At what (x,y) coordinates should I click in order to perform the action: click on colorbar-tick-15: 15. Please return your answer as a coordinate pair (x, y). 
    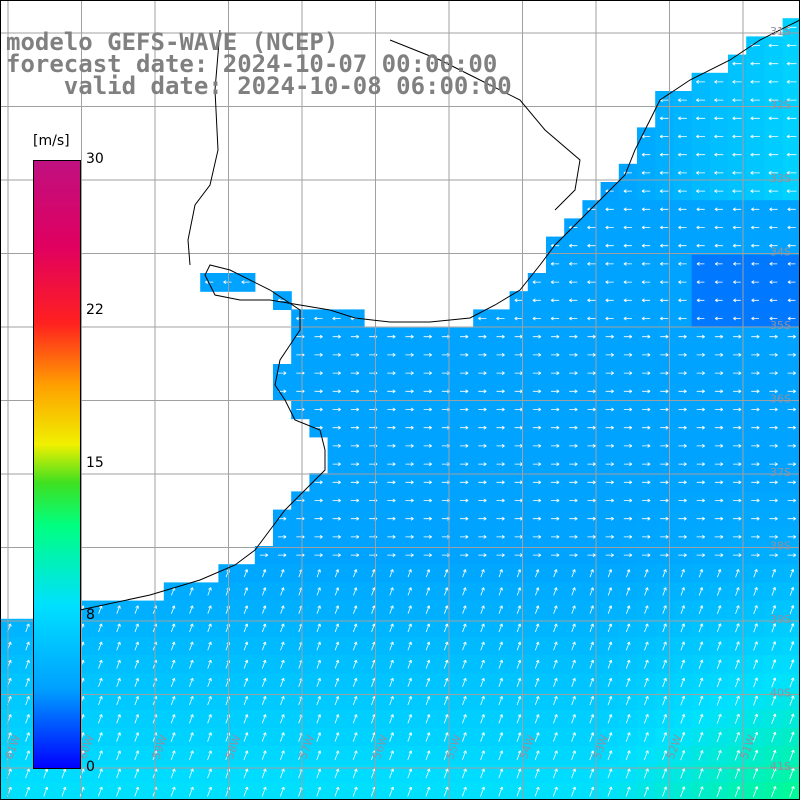
    Looking at the image, I should click on (95, 463).